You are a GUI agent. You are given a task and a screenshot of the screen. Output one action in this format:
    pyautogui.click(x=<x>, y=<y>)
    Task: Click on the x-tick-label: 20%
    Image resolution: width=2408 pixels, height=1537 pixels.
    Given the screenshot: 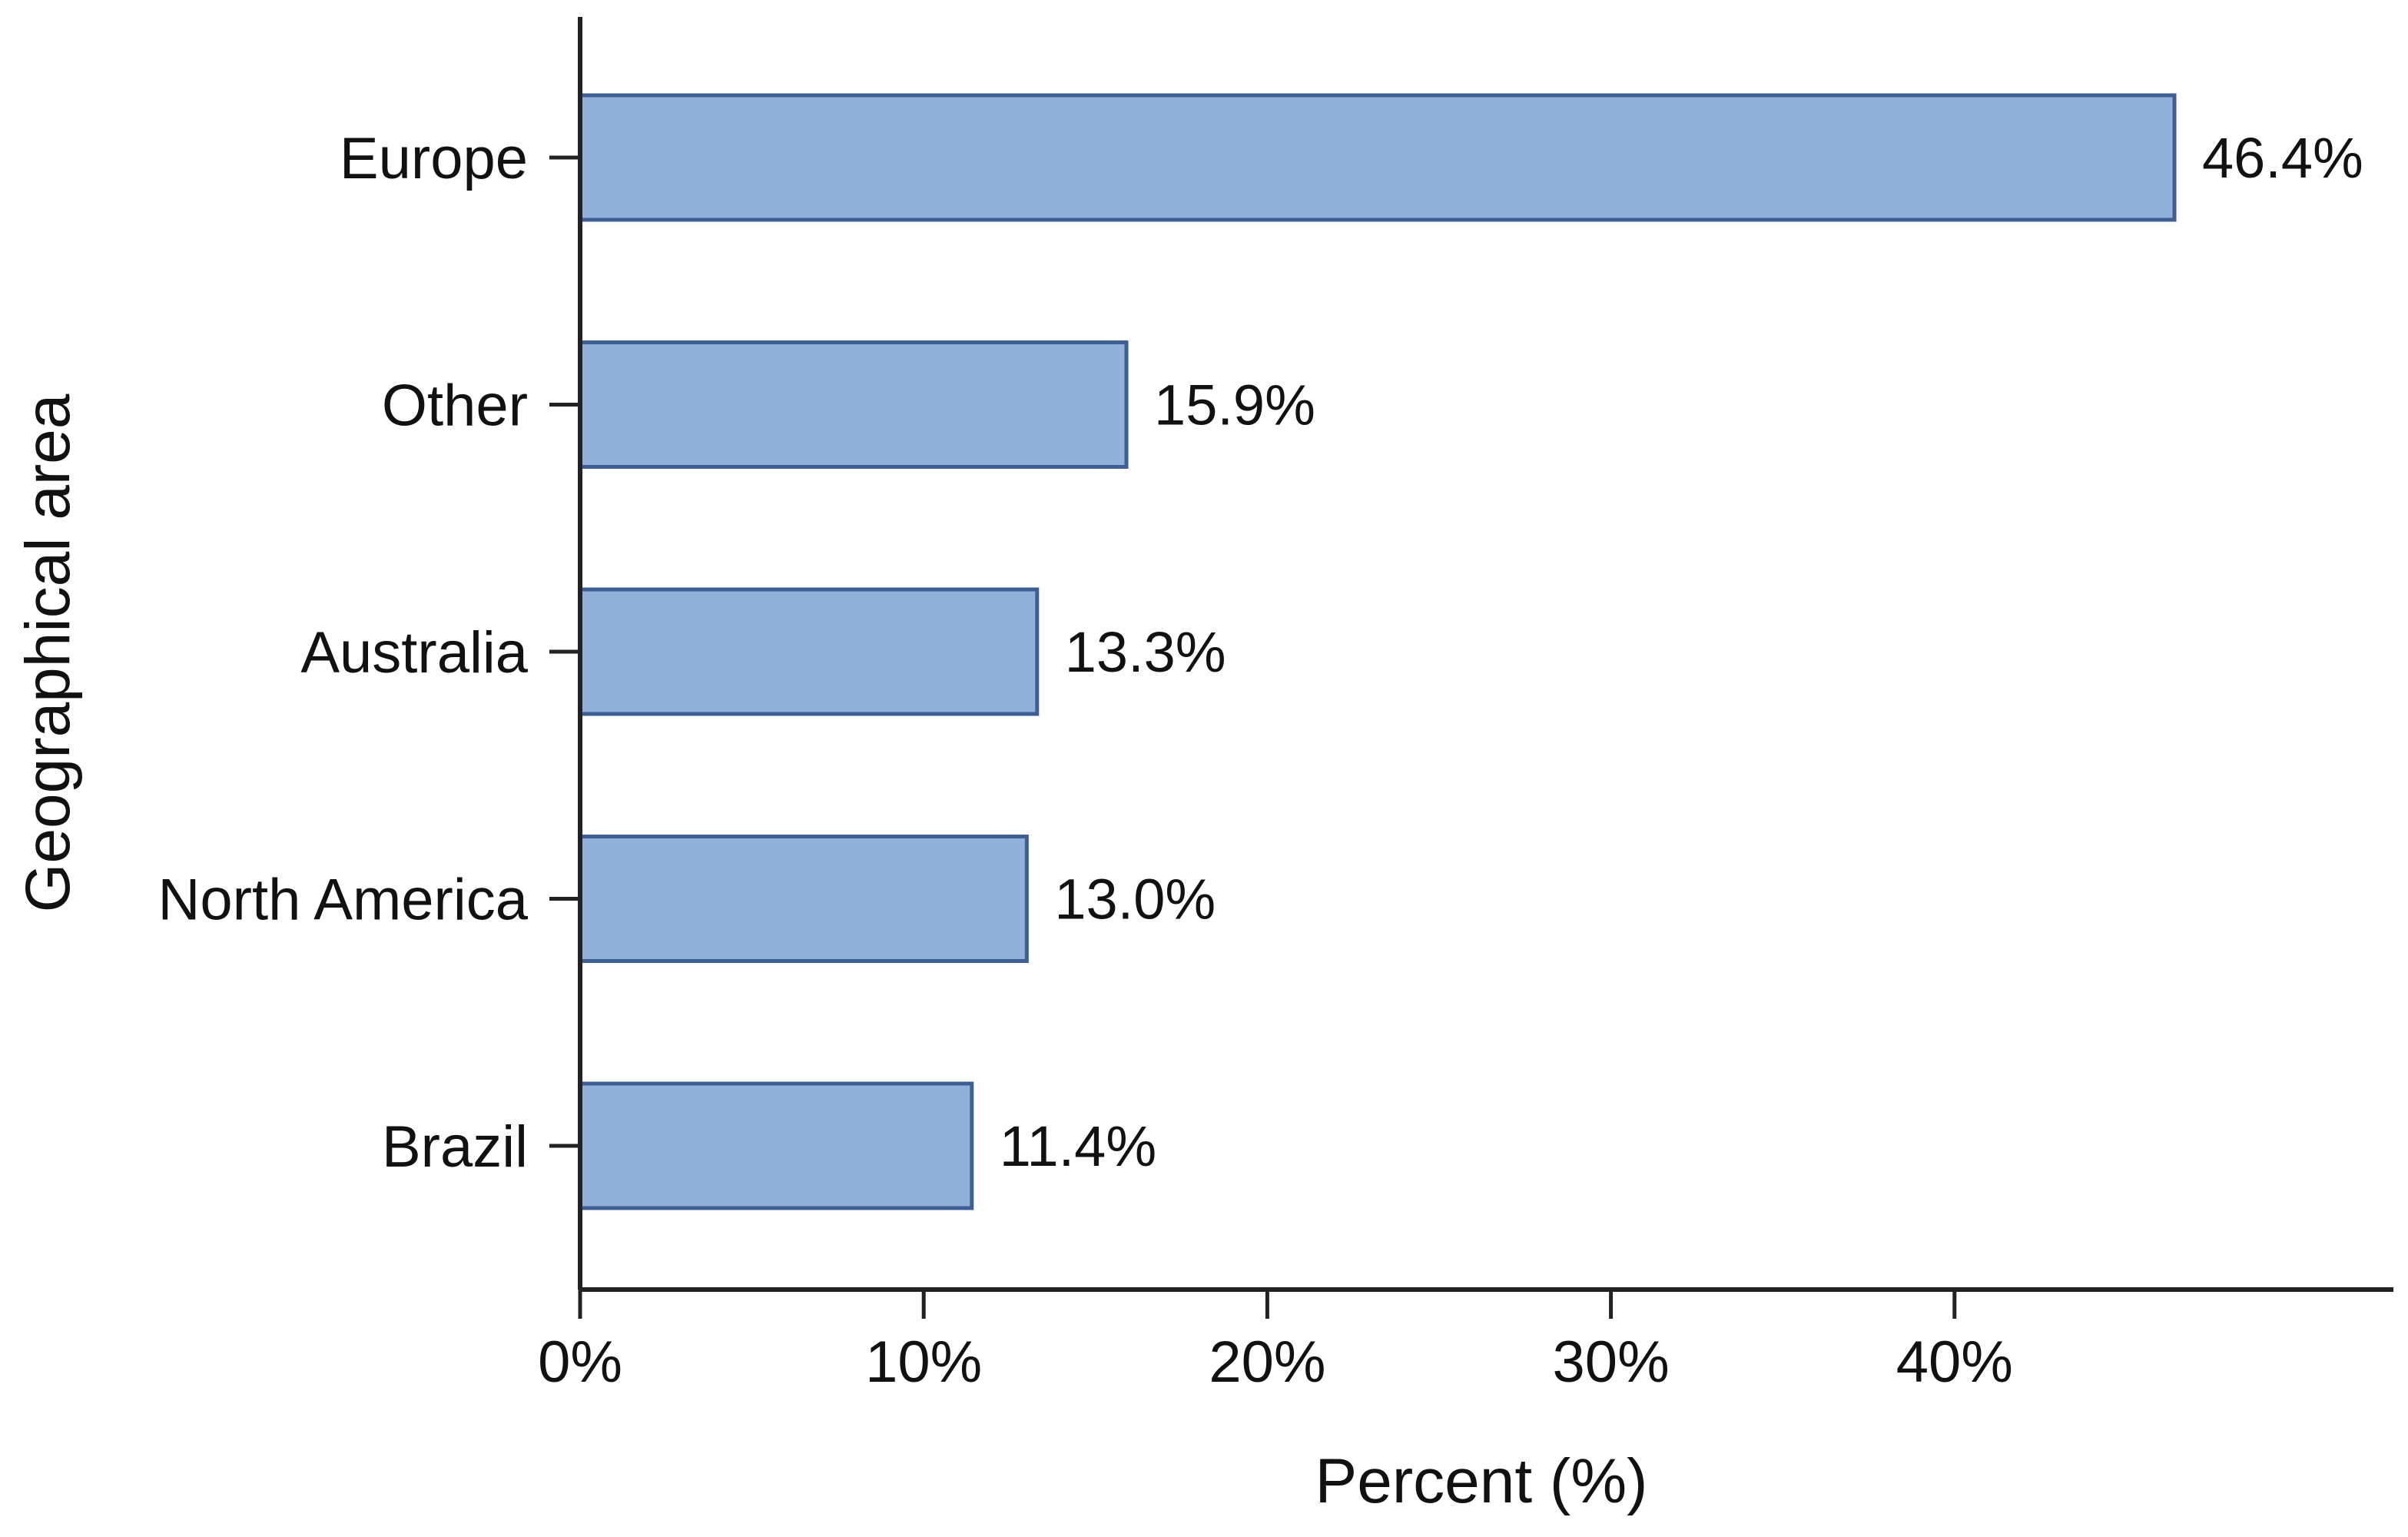 What is the action you would take?
    pyautogui.click(x=1267, y=1362)
    